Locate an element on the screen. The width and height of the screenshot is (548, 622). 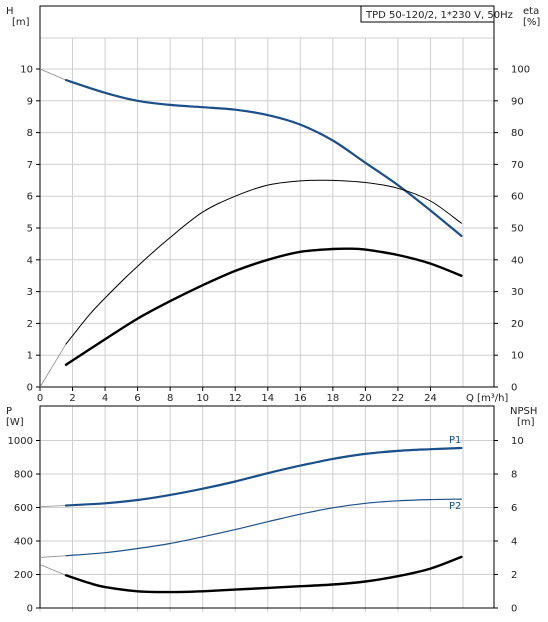
flow-axis-label: Q [m³/h] is located at coordinates (487, 398).